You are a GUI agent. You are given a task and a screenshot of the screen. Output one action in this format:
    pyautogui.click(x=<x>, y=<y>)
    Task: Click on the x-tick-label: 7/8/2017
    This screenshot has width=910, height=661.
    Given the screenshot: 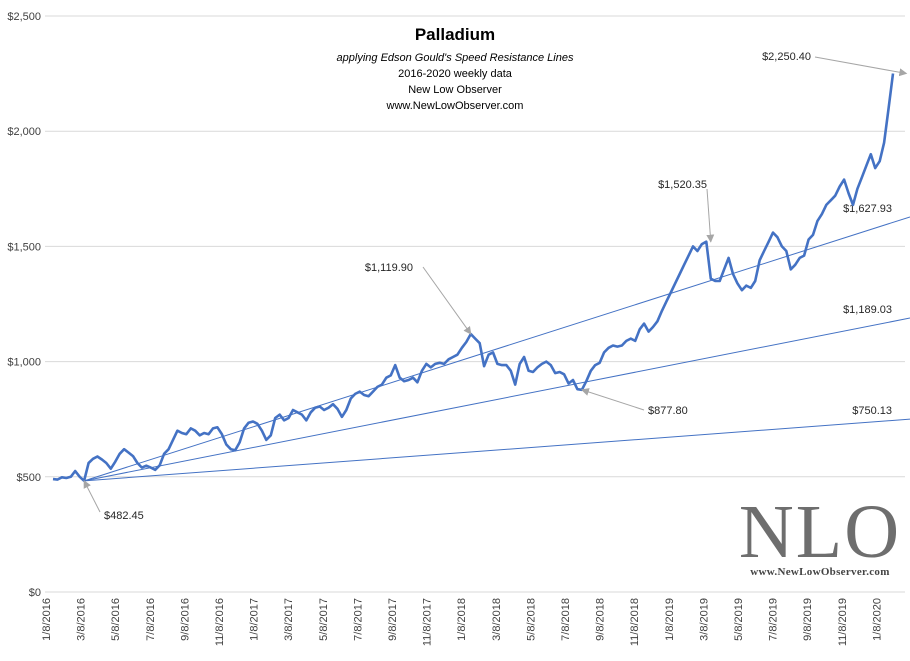 What is the action you would take?
    pyautogui.click(x=358, y=619)
    